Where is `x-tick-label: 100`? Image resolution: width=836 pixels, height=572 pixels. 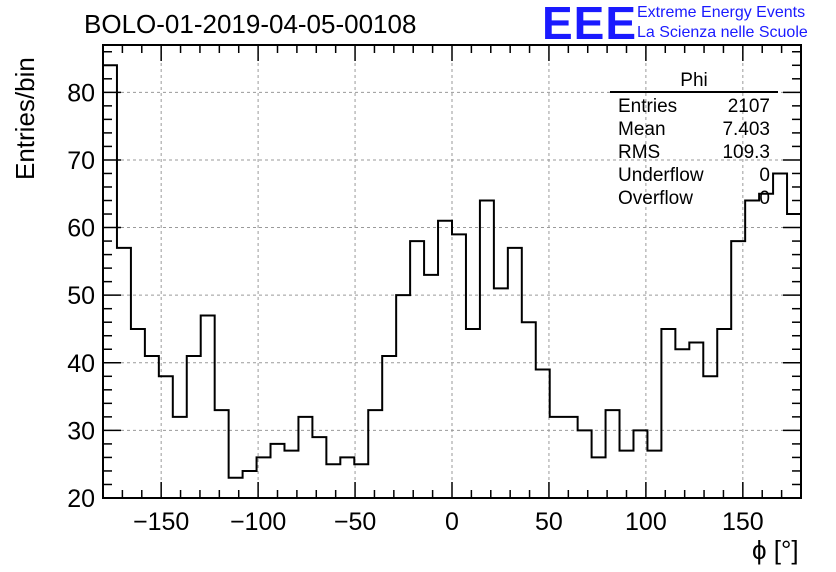 x-tick-label: 100 is located at coordinates (646, 522).